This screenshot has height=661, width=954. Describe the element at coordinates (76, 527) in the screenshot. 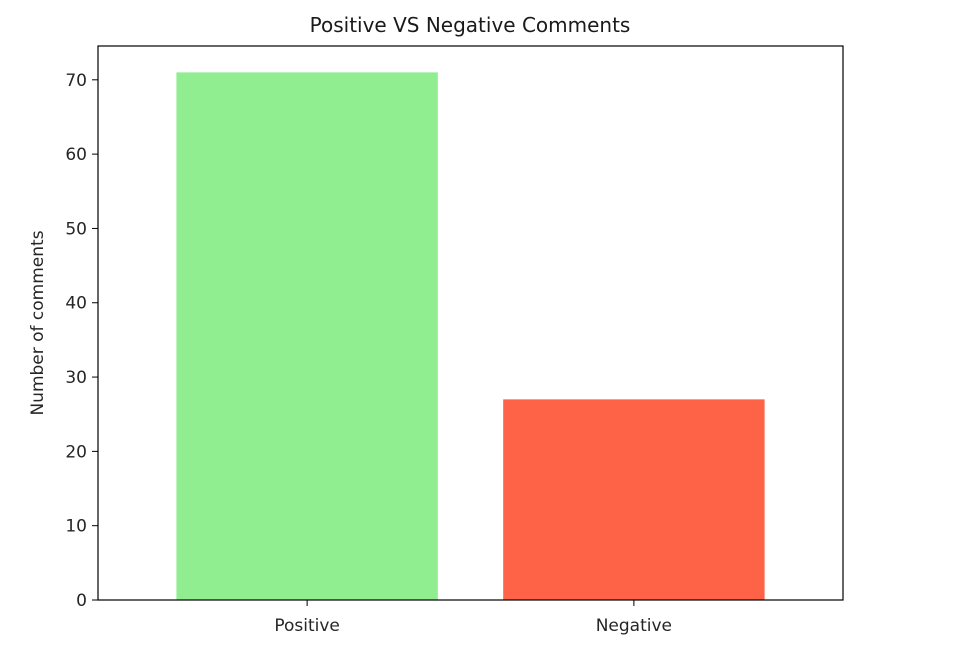

I see `y-tick-label: 10` at that location.